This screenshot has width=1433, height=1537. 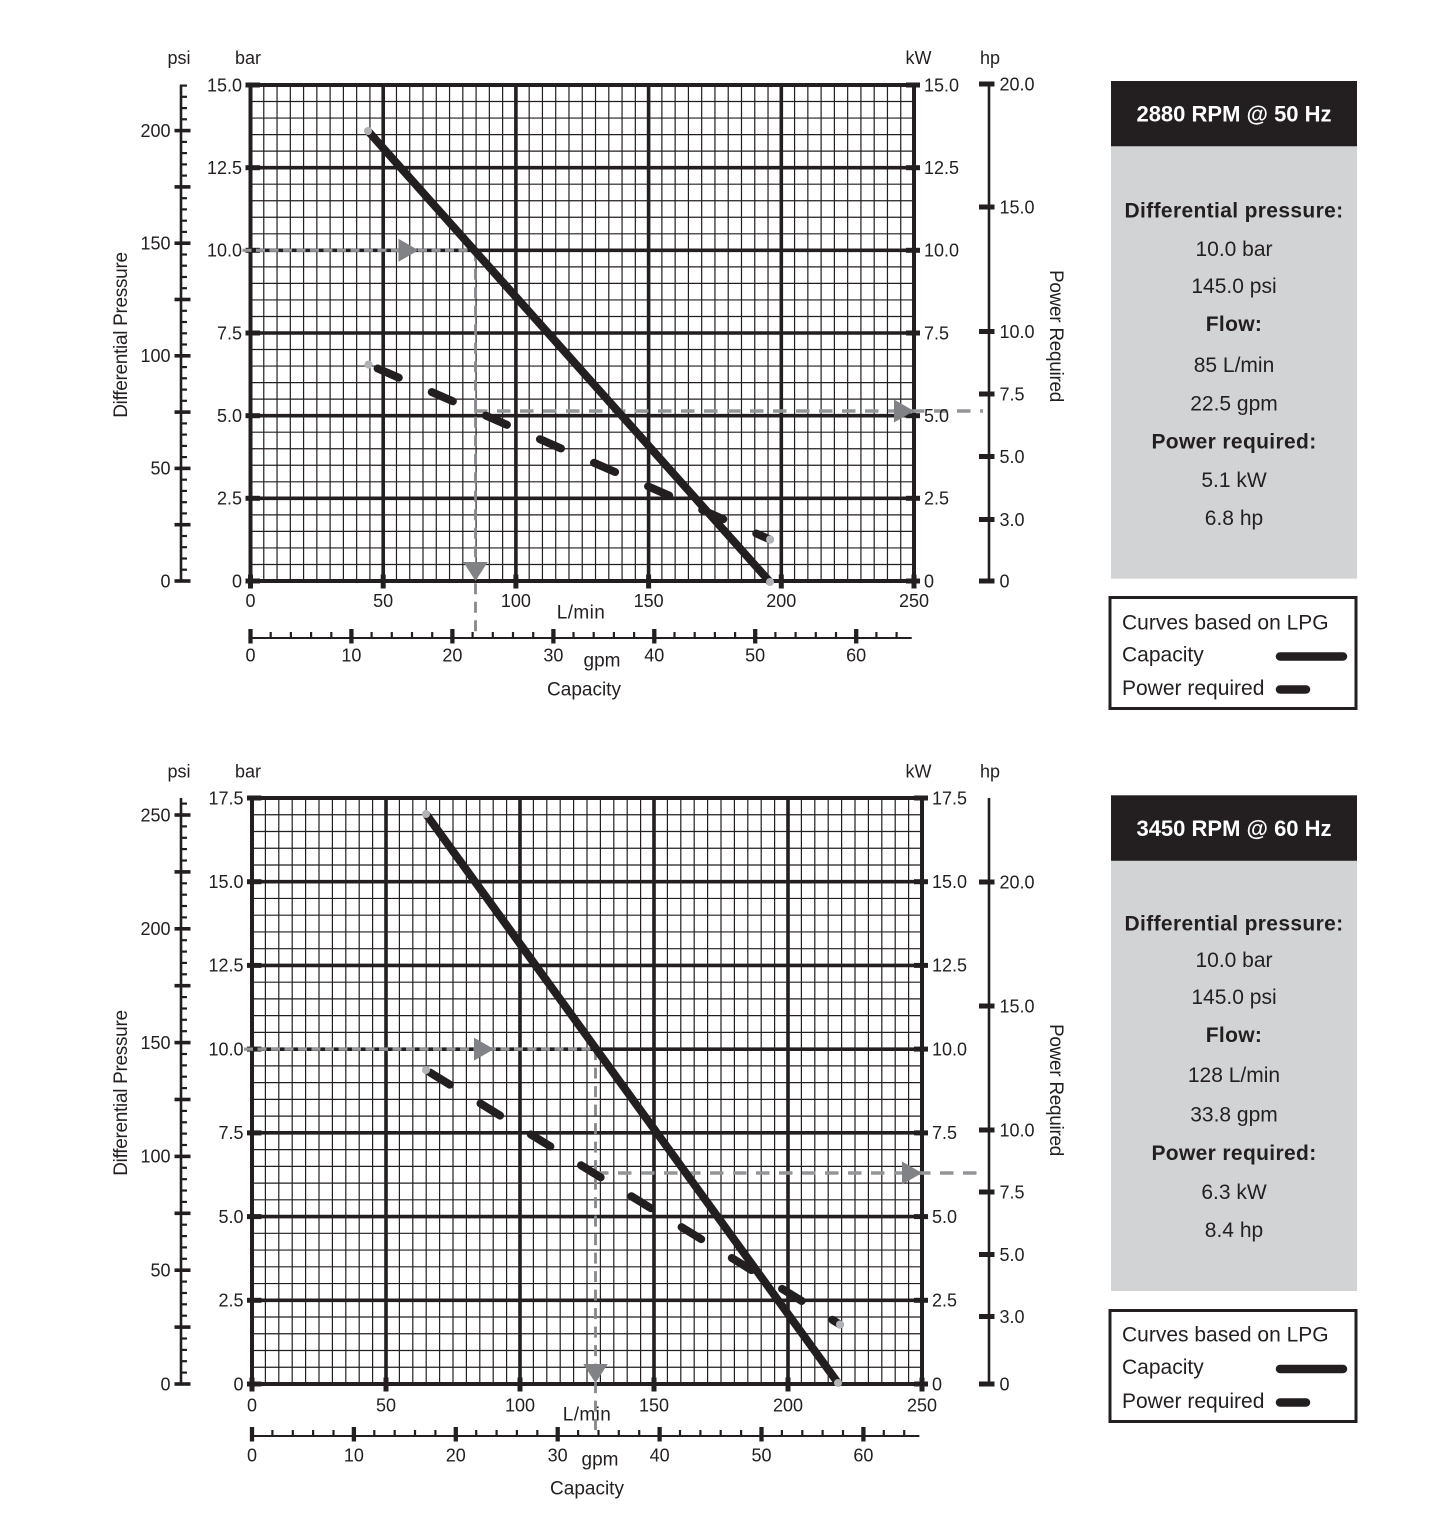 What do you see at coordinates (1234, 518) in the screenshot?
I see `svg-text: 6.8 hp` at bounding box center [1234, 518].